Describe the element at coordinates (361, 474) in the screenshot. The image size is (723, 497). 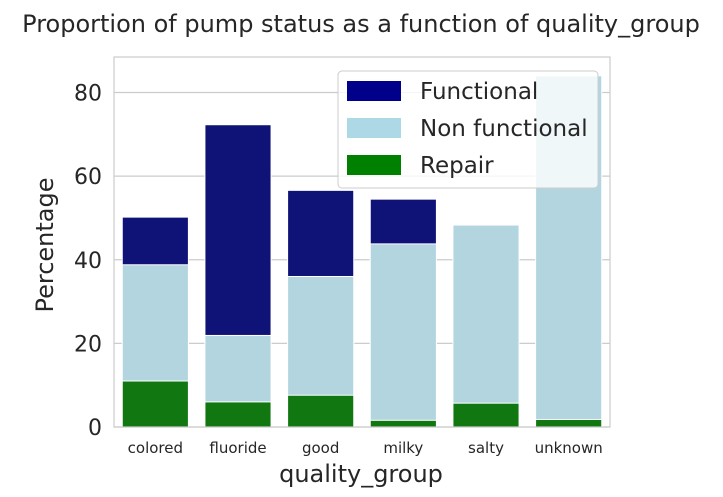
I see `x-axis-label: quality_group` at that location.